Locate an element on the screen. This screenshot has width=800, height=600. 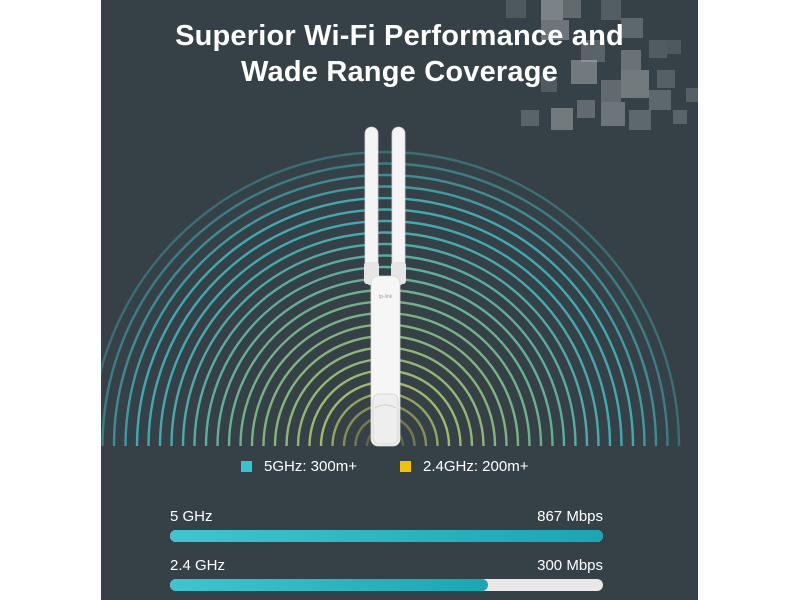
legend-24ghz-swatch is located at coordinates (405, 466).